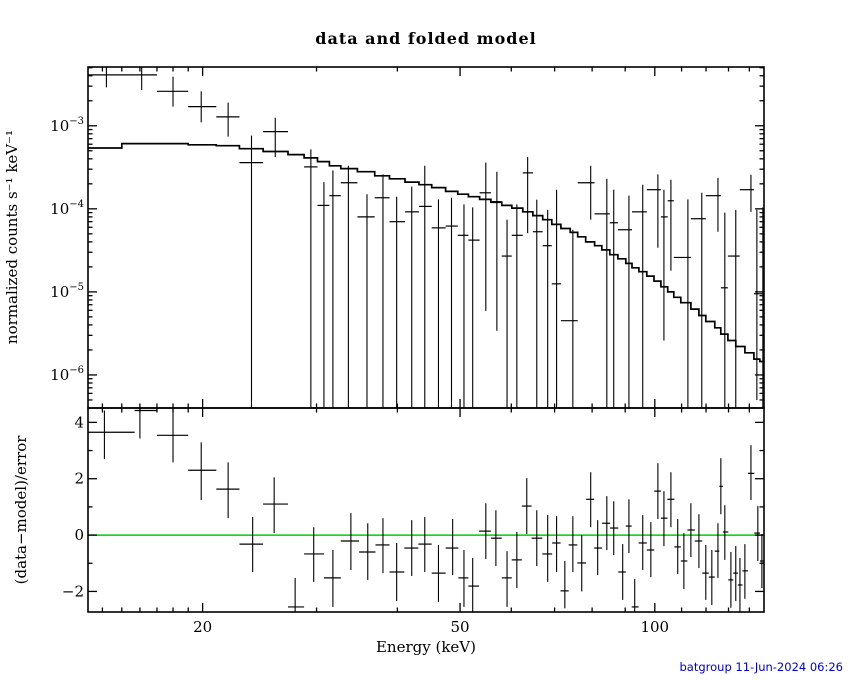 This screenshot has width=850, height=680. What do you see at coordinates (67, 291) in the screenshot?
I see `tick-label: 10⁻⁵` at bounding box center [67, 291].